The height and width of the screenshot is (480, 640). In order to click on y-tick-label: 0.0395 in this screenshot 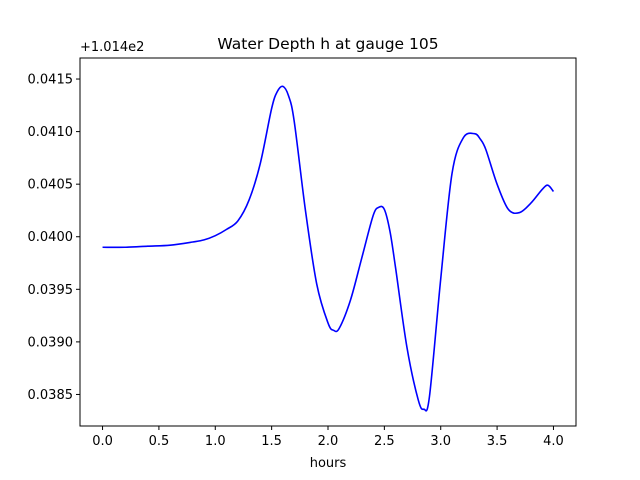, I will do `click(51, 290)`.